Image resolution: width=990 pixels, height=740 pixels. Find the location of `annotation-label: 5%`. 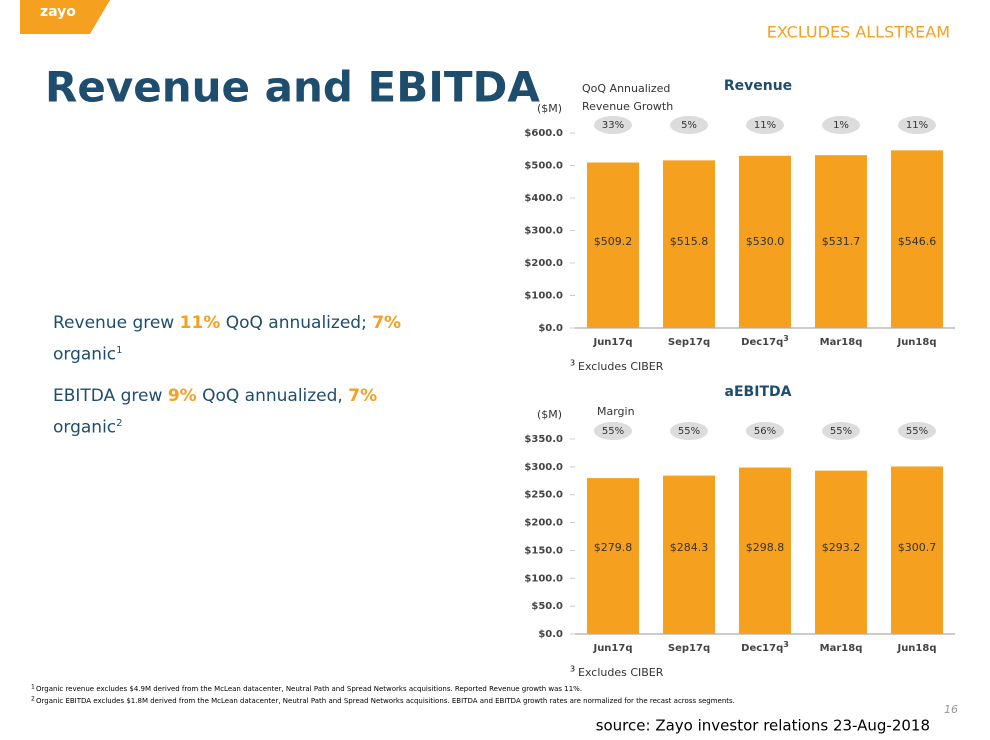

annotation-label: 5% is located at coordinates (689, 125).